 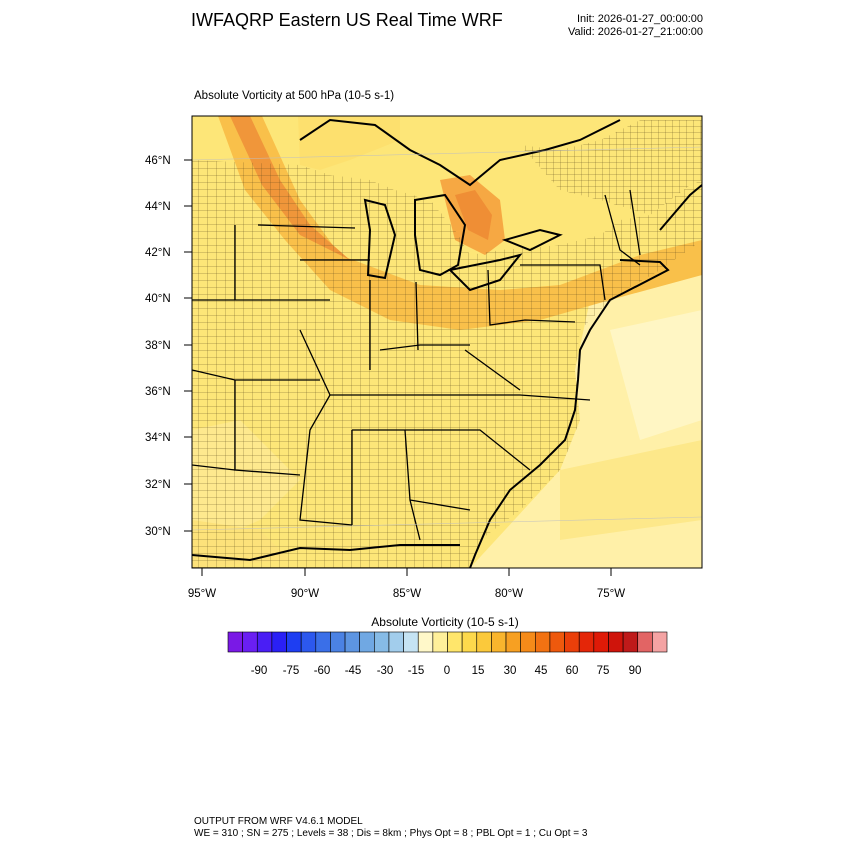 What do you see at coordinates (509, 594) in the screenshot?
I see `lon-label-80: 80°W` at bounding box center [509, 594].